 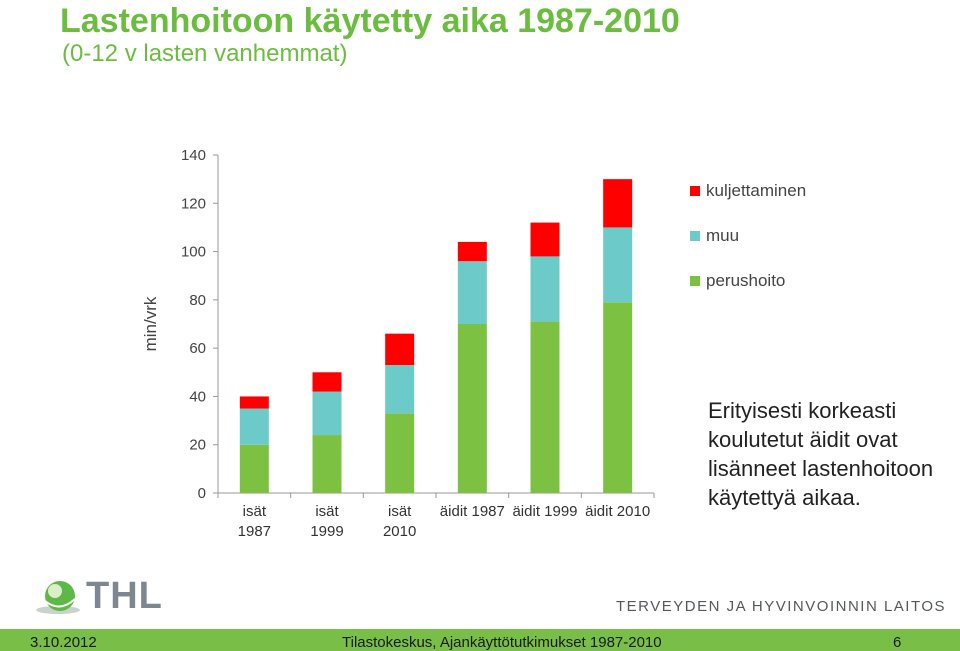 I want to click on thl-logo: THL, so click(x=98, y=596).